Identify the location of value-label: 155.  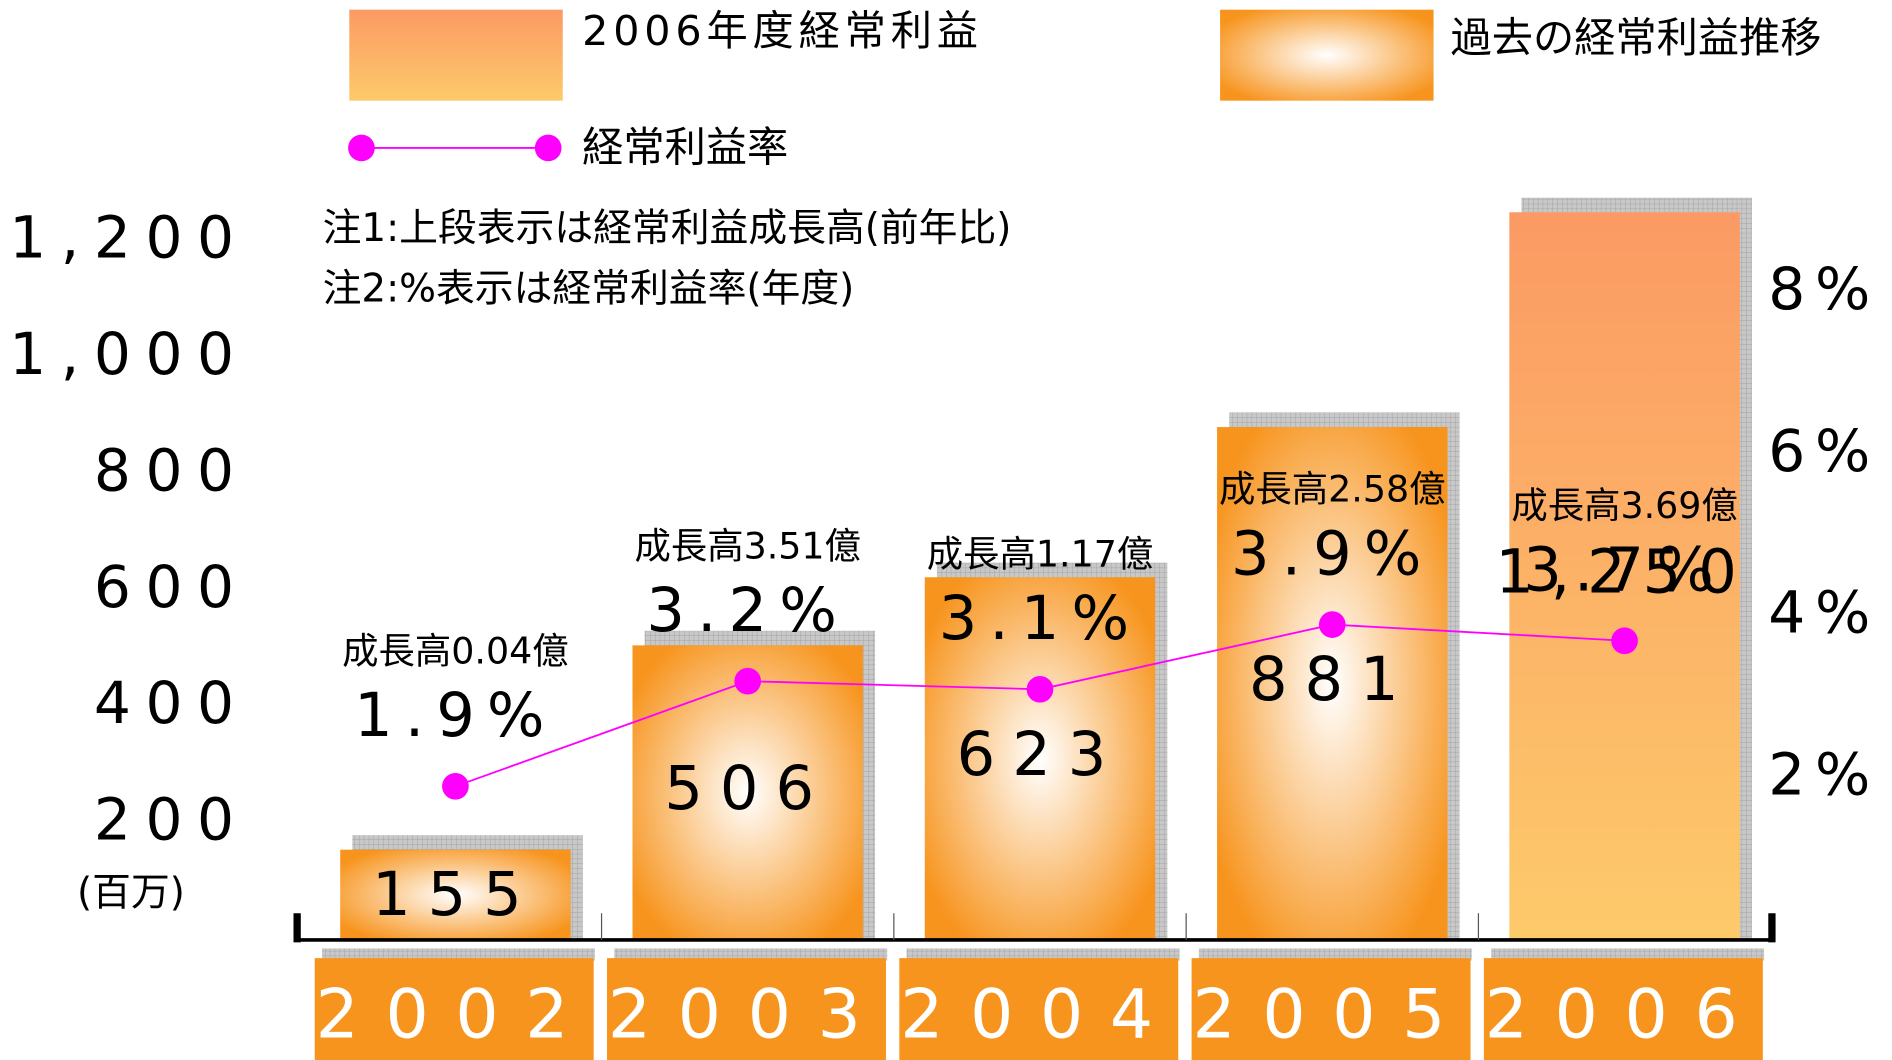
(455, 895).